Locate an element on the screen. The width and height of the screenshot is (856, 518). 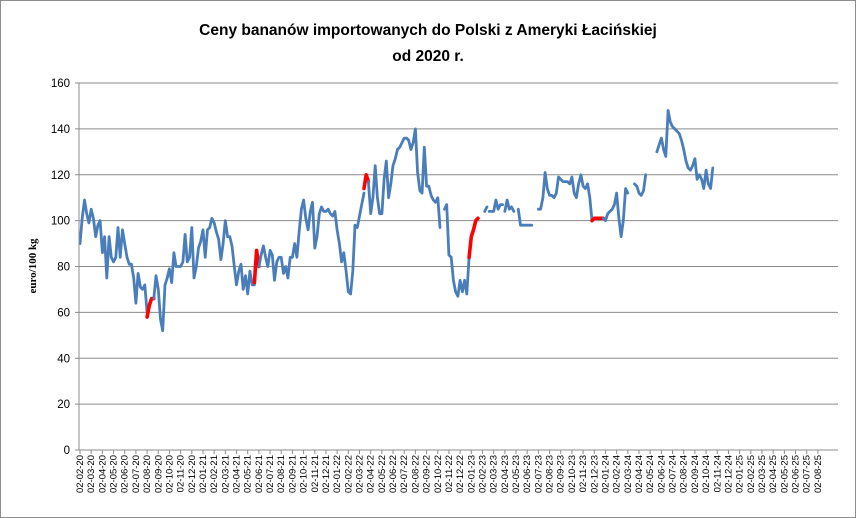
x-tick-label: 02-02-22 is located at coordinates (348, 474).